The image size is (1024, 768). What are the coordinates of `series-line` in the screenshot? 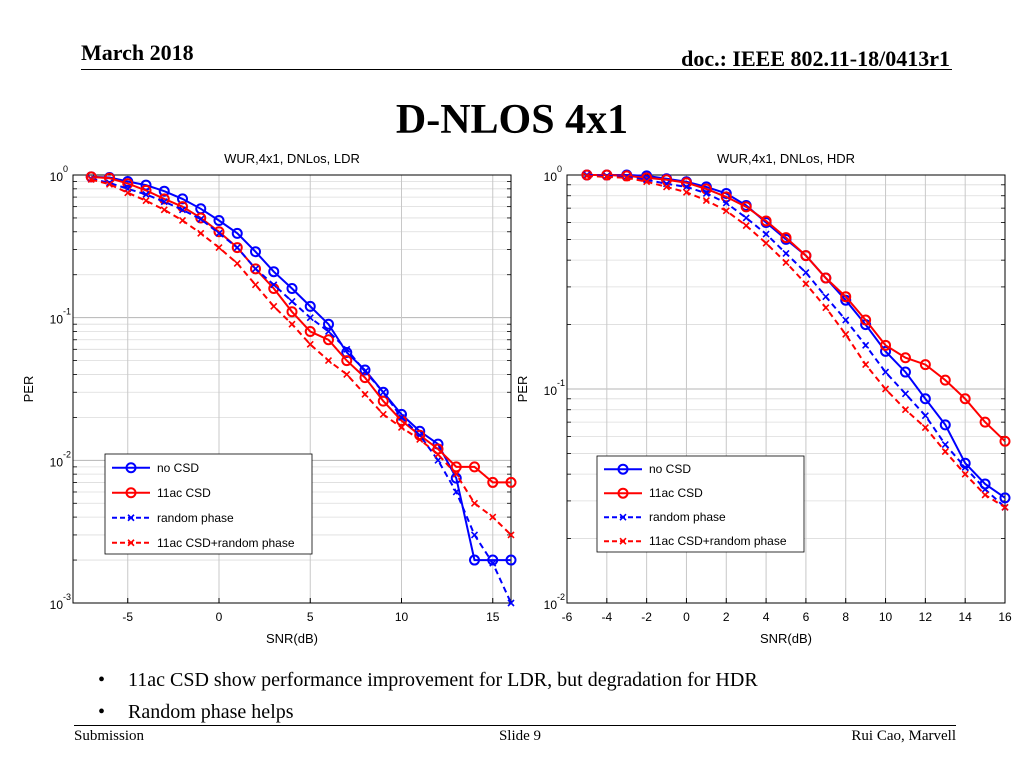 It's located at (796, 308).